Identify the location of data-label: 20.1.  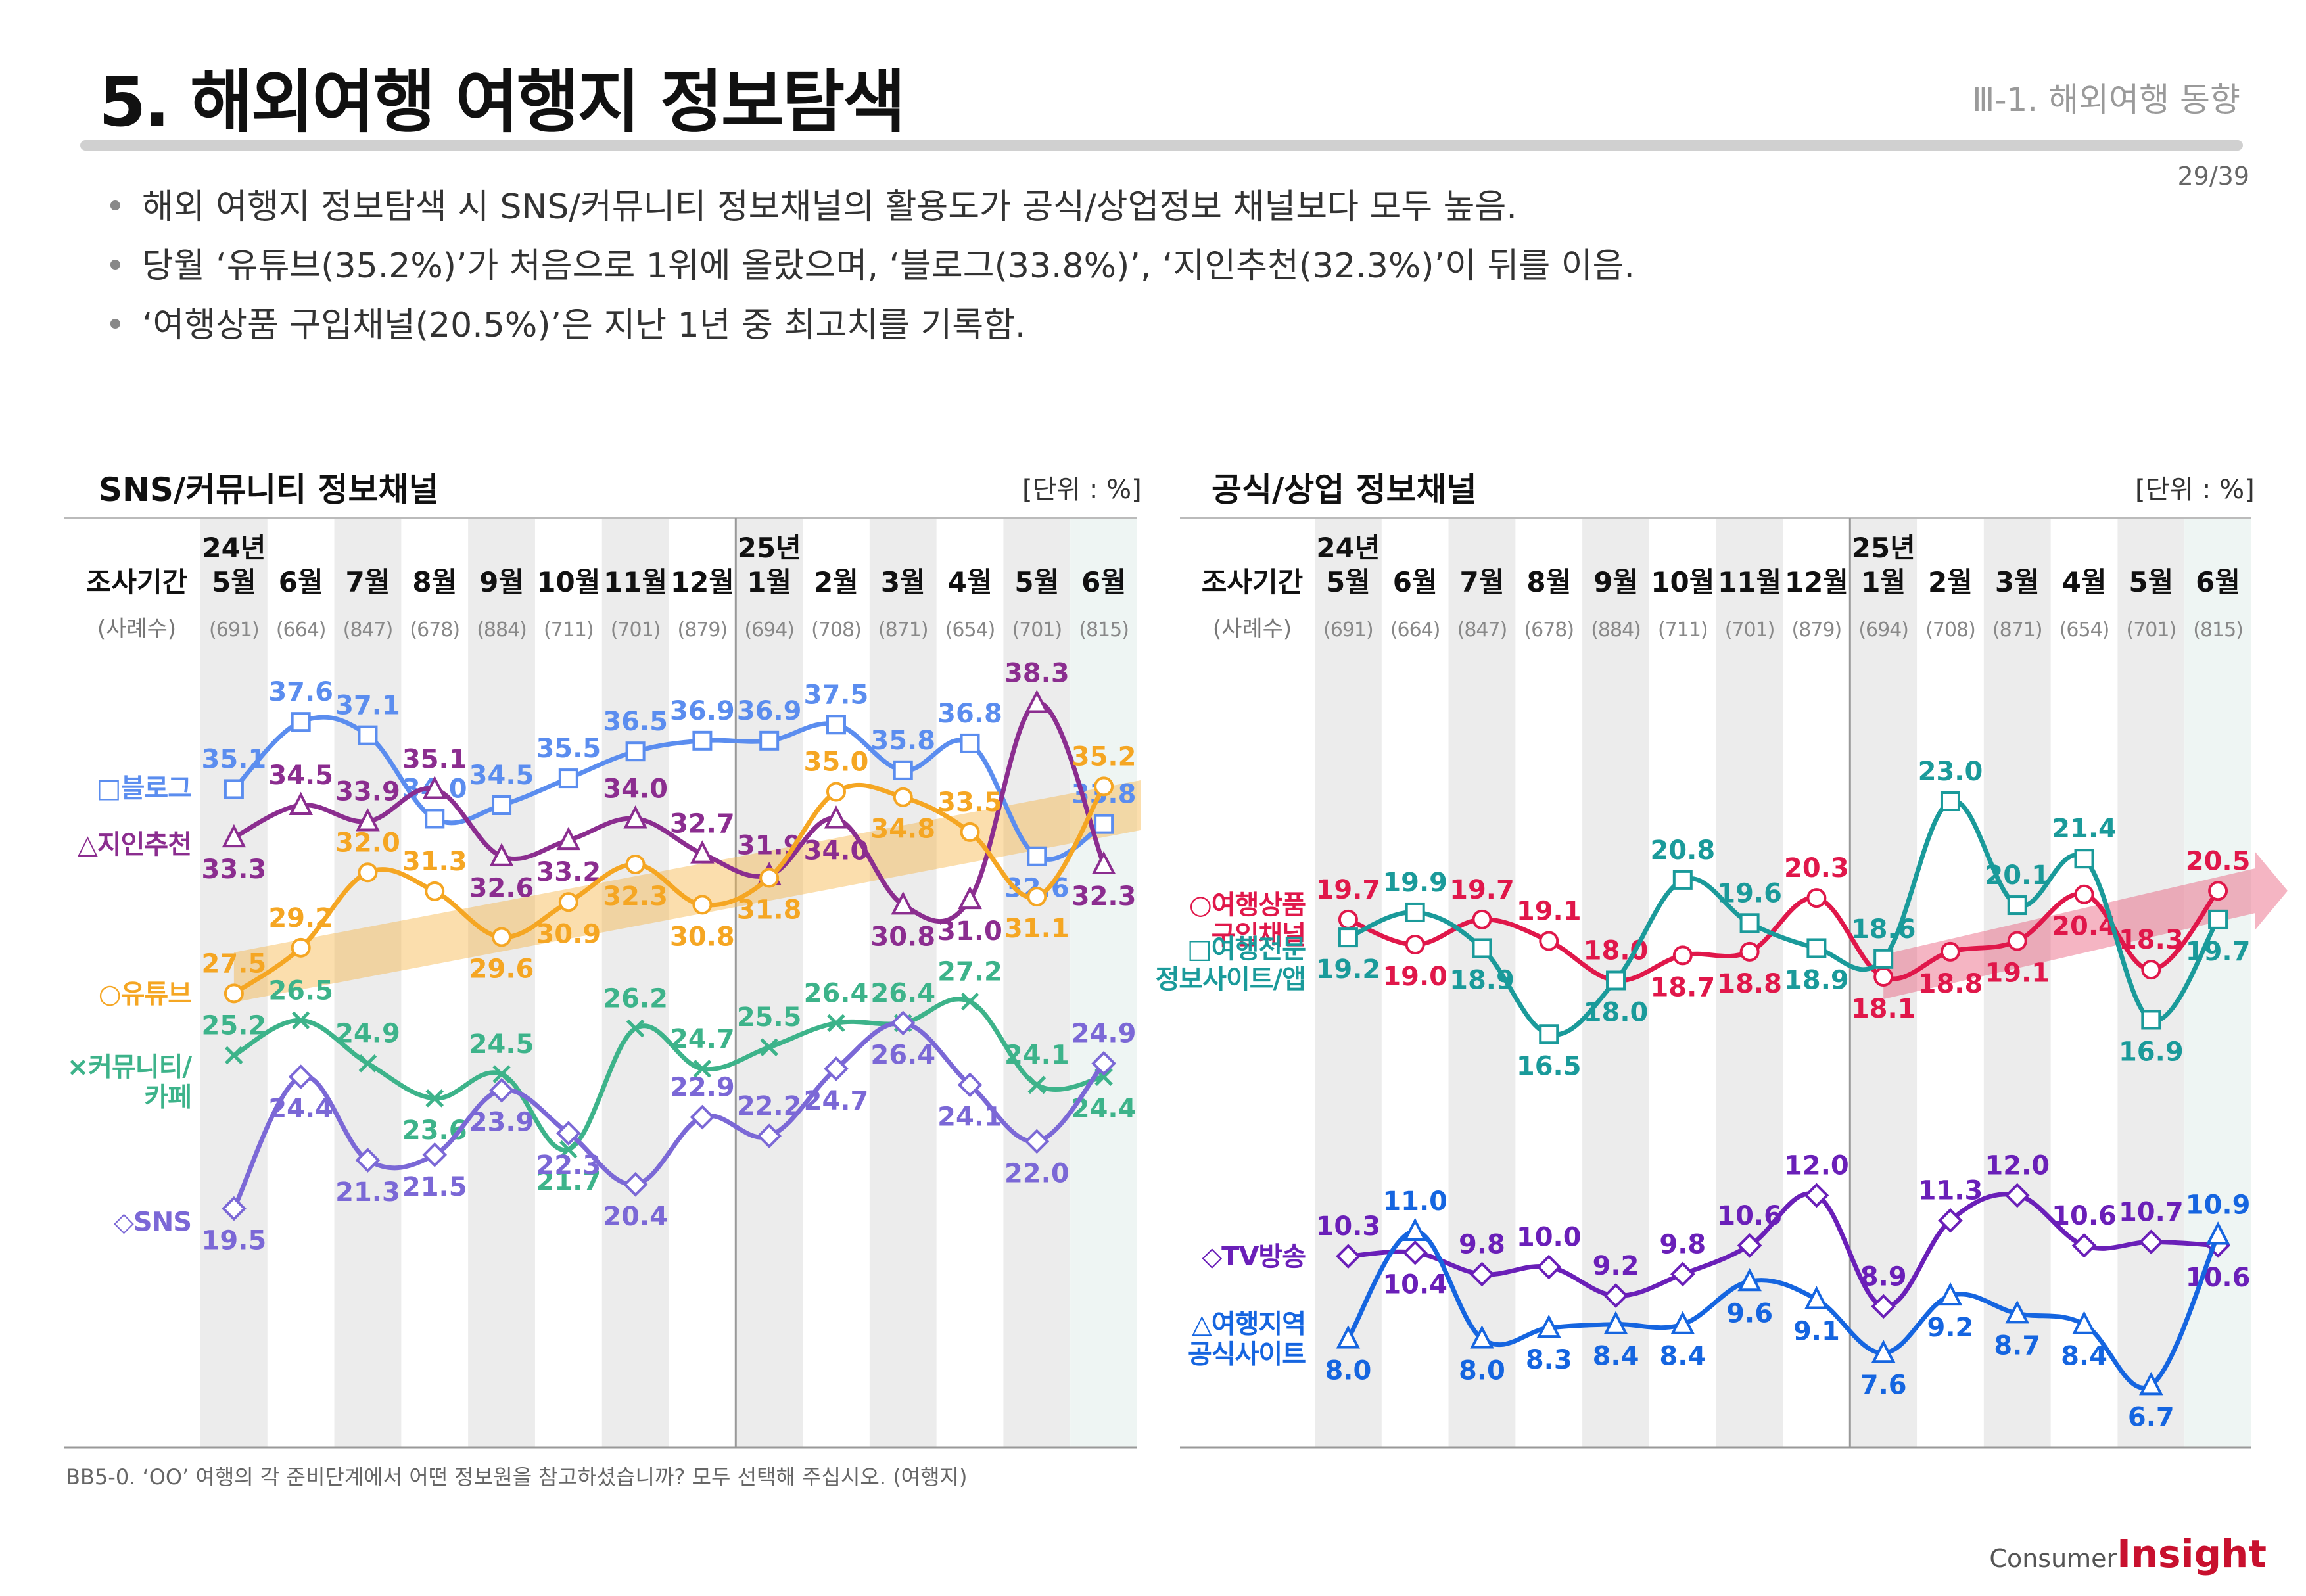
(2017, 875).